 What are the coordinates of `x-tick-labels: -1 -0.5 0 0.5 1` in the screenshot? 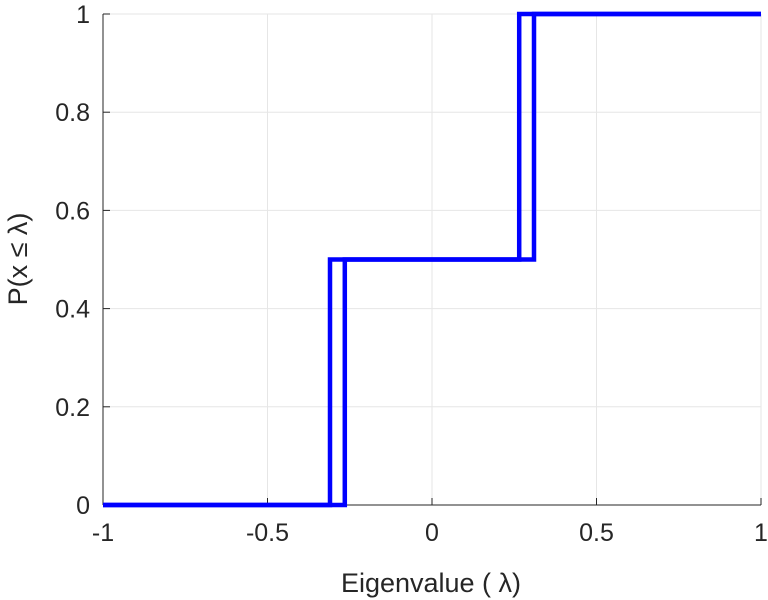 It's located at (430, 533).